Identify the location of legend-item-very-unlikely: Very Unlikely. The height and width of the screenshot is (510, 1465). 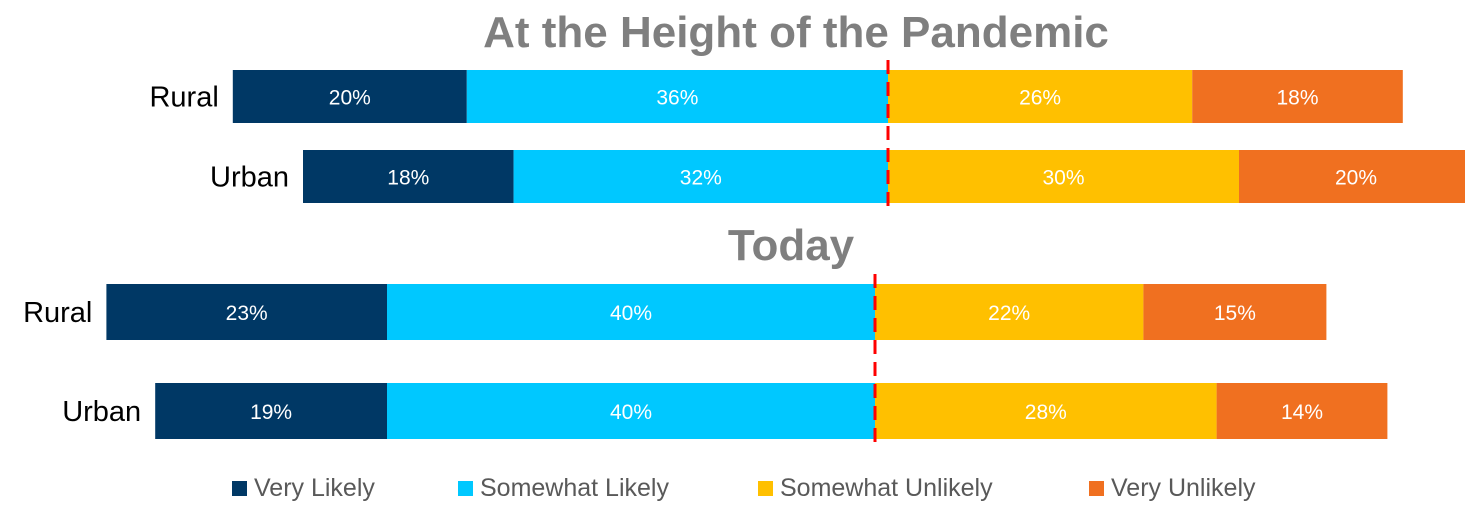
(1172, 488).